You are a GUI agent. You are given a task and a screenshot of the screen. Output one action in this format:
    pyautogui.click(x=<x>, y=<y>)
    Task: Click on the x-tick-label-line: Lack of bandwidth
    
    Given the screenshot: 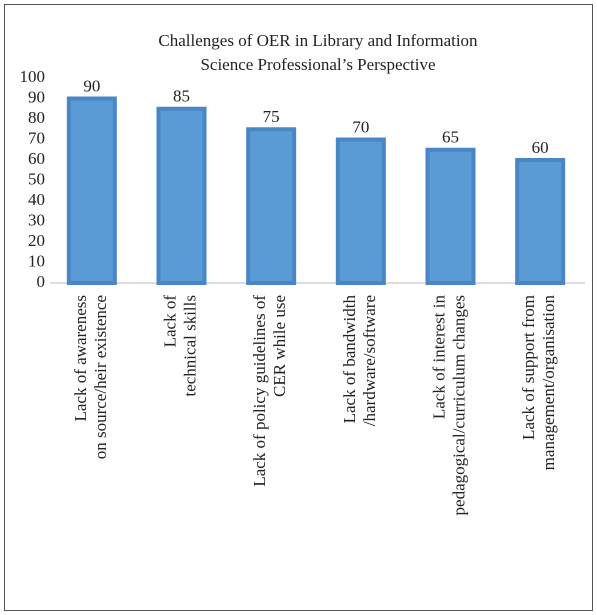 What is the action you would take?
    pyautogui.click(x=349, y=359)
    